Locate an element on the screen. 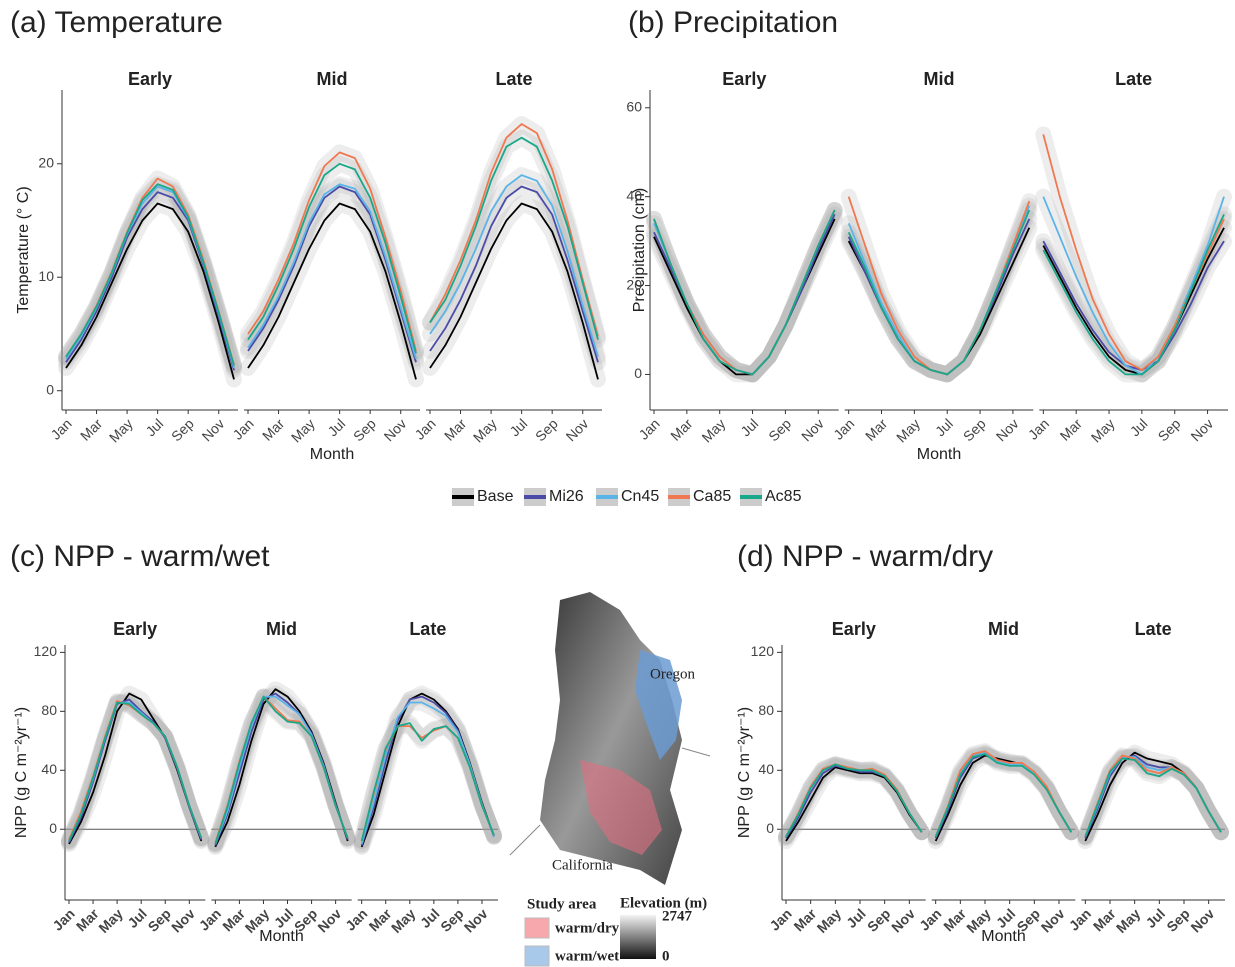  elevation-max: 2747 is located at coordinates (677, 916).